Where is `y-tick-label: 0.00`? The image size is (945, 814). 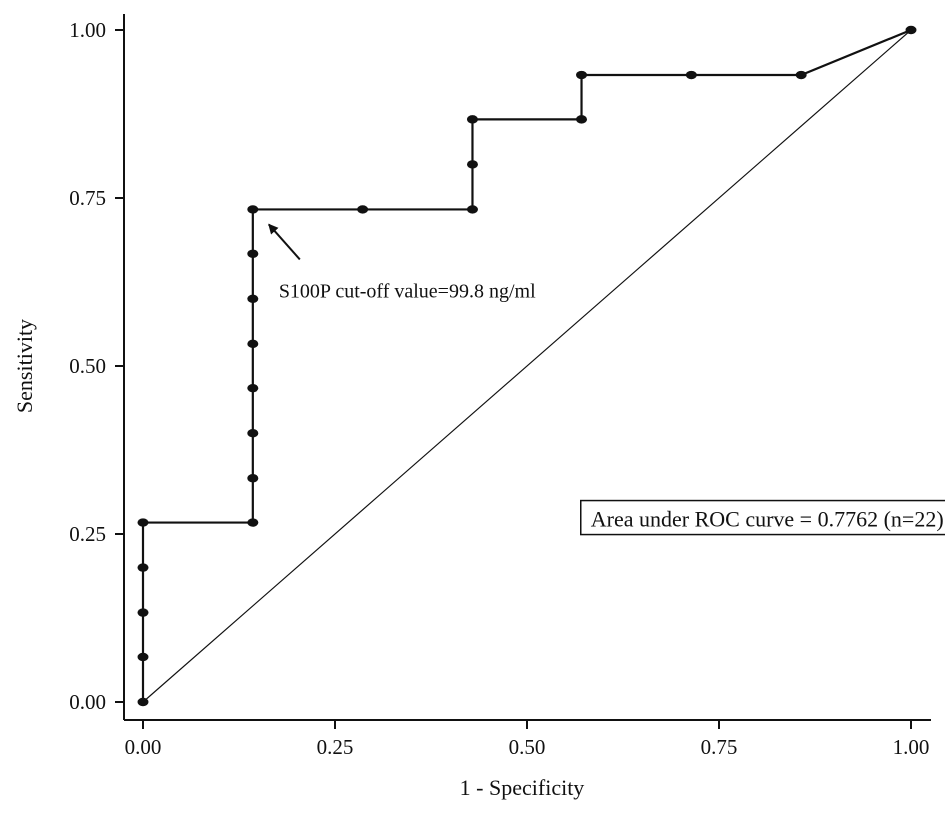 y-tick-label: 0.00 is located at coordinates (87, 702).